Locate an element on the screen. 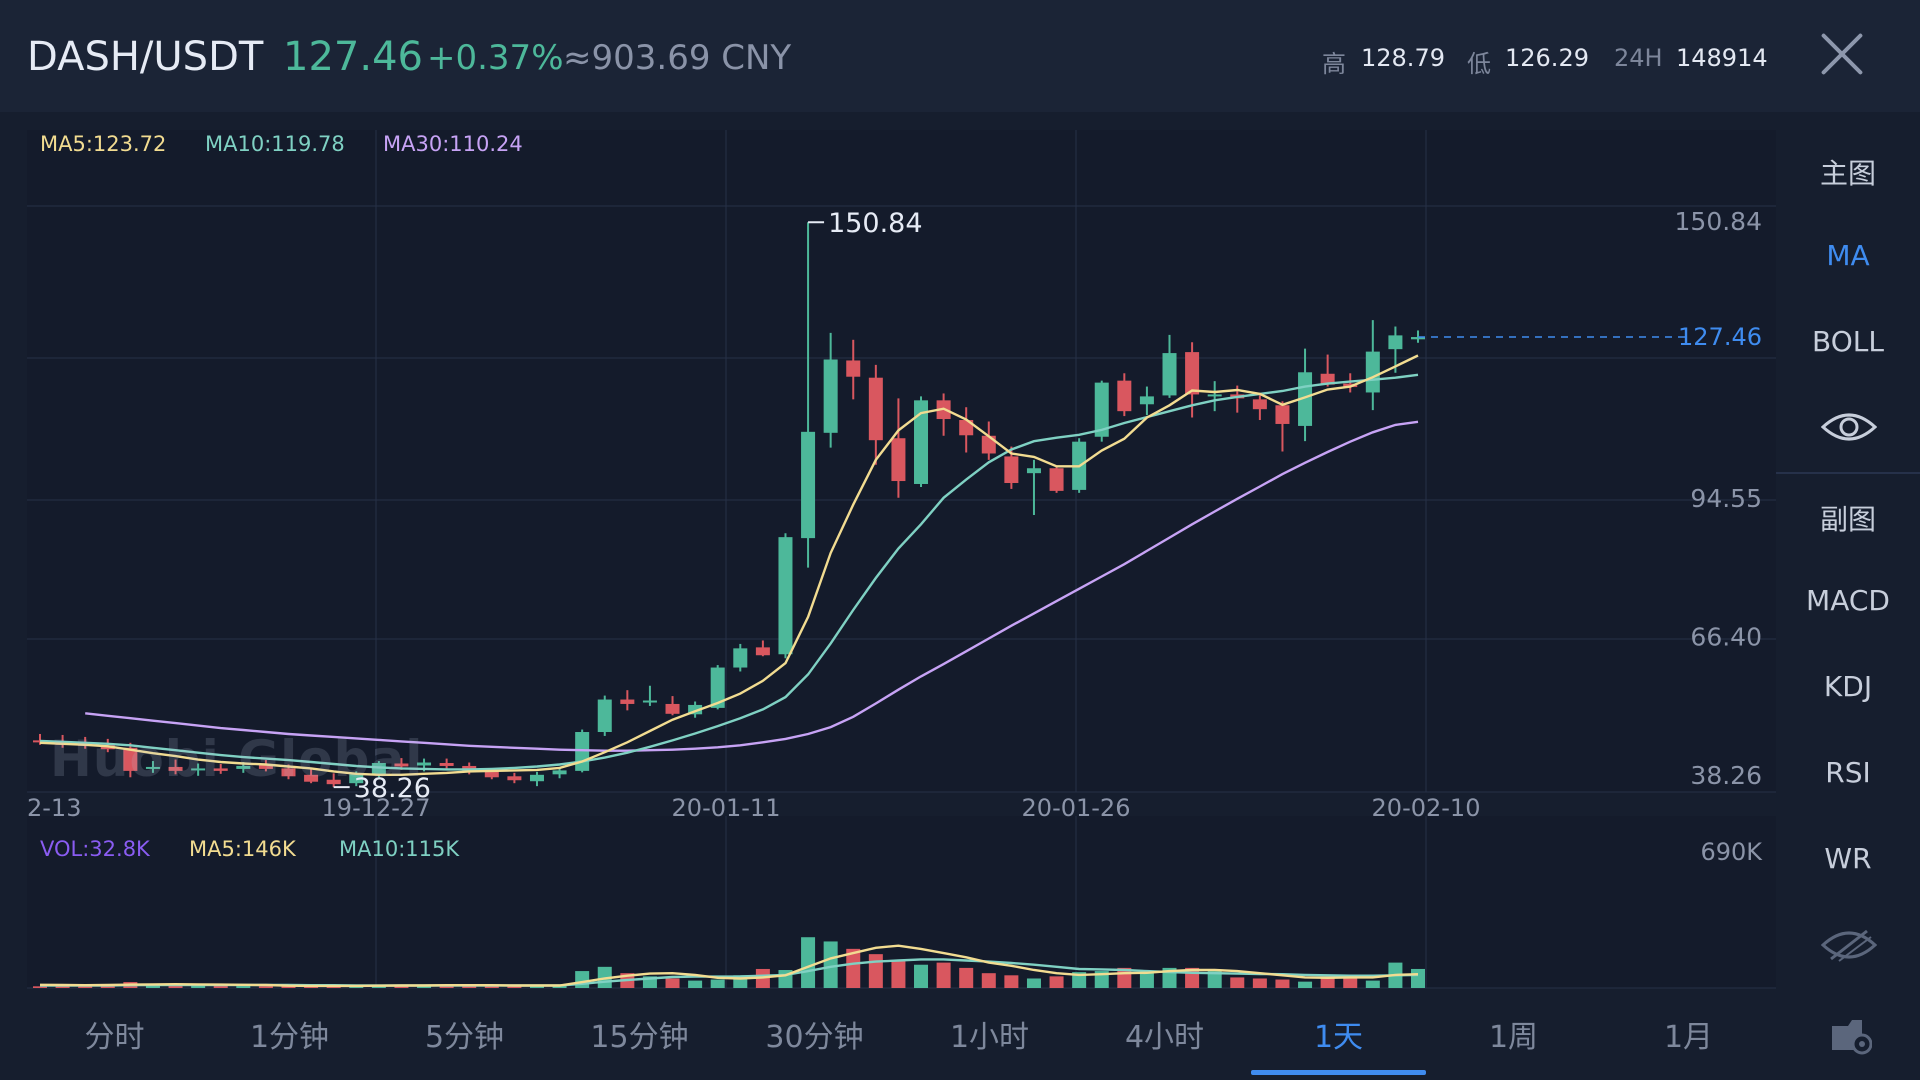  main-chart-title: 主图 is located at coordinates (1847, 173).